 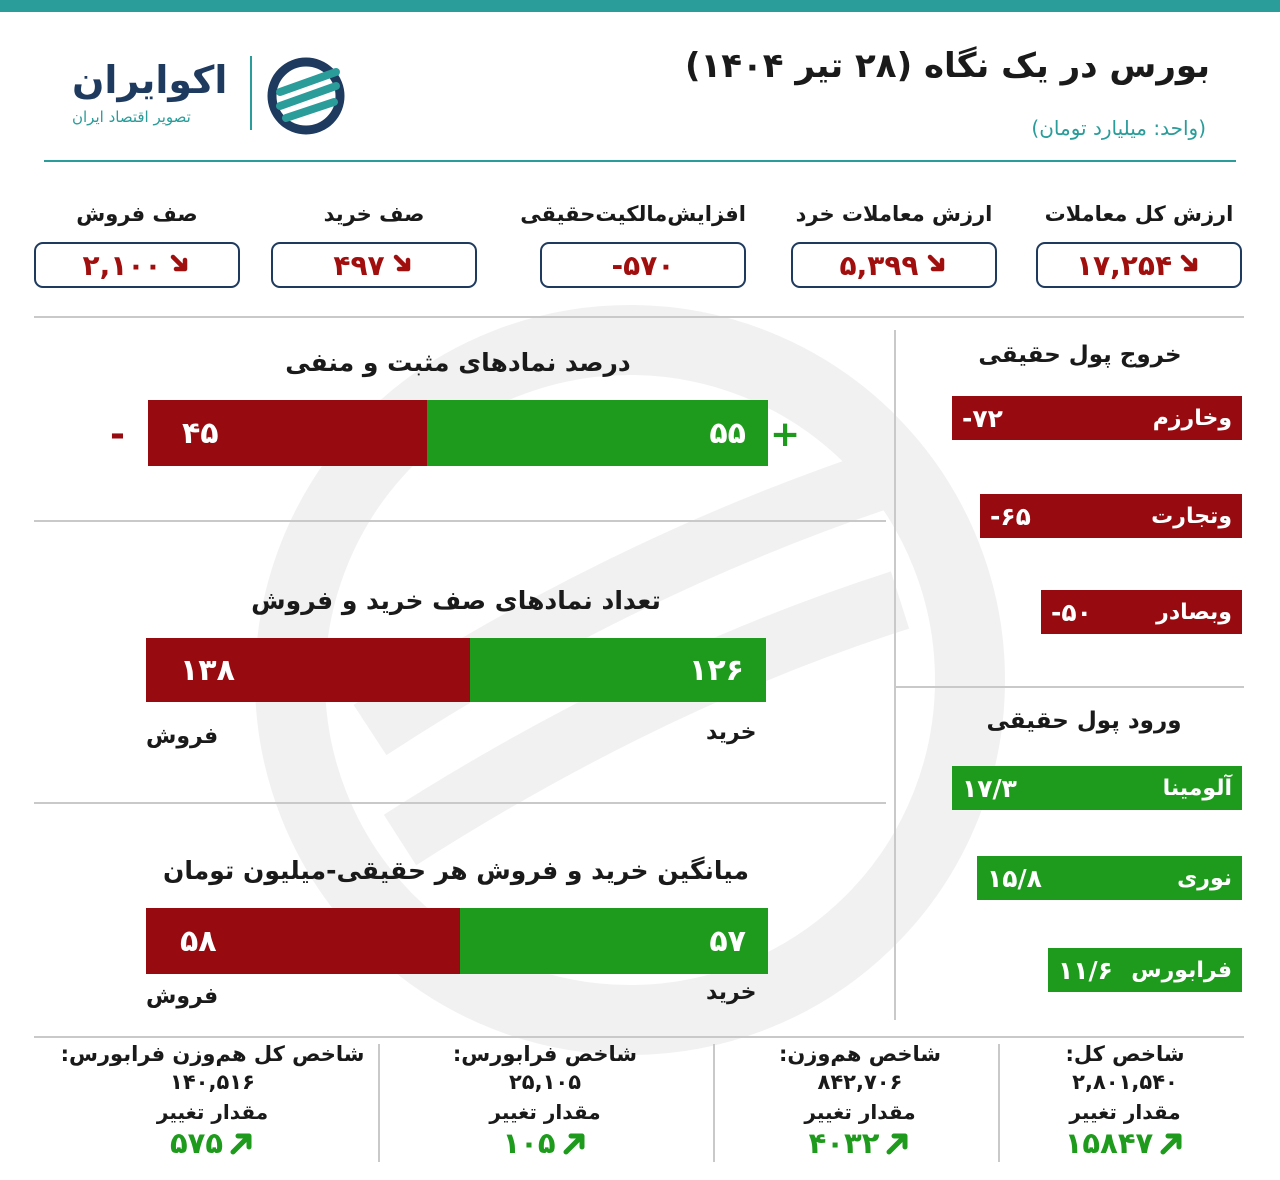 What do you see at coordinates (359, 265) in the screenshot?
I see `kpi-value: ۴۹۷` at bounding box center [359, 265].